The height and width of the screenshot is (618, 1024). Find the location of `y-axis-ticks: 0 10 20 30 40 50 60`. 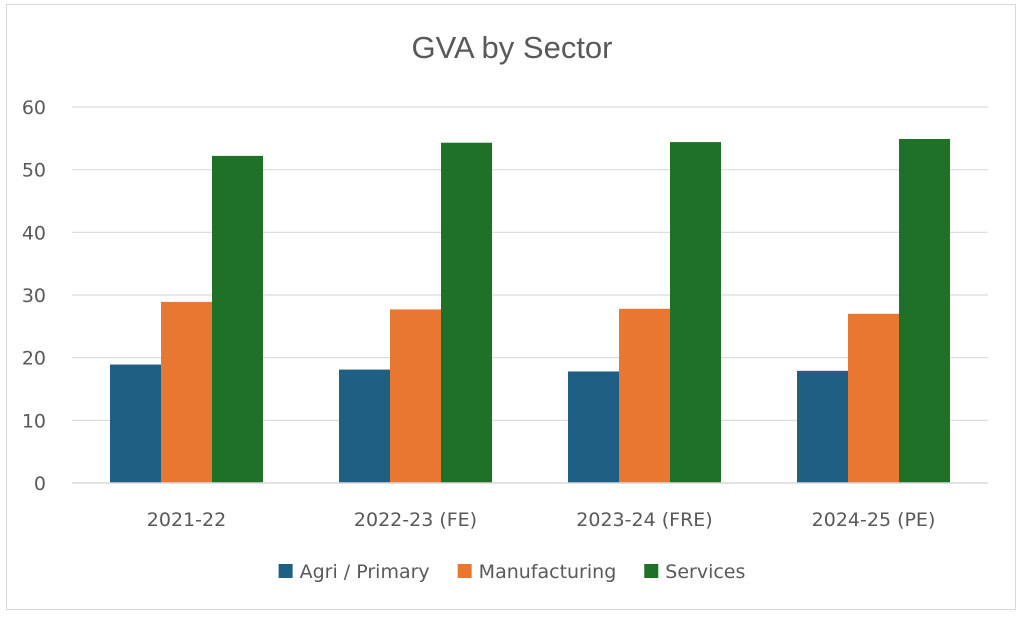

y-axis-ticks: 0 10 20 30 40 50 60 is located at coordinates (34, 296).